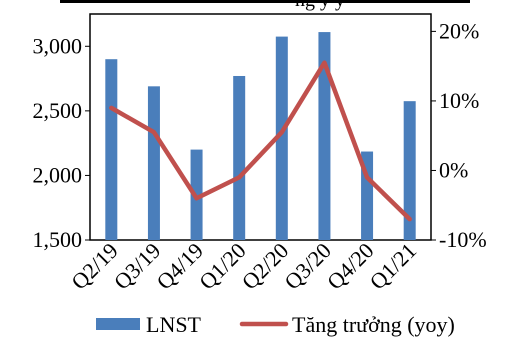  What do you see at coordinates (459, 135) in the screenshot?
I see `right-axis-ticks: -10% 0% 10% 20%` at bounding box center [459, 135].